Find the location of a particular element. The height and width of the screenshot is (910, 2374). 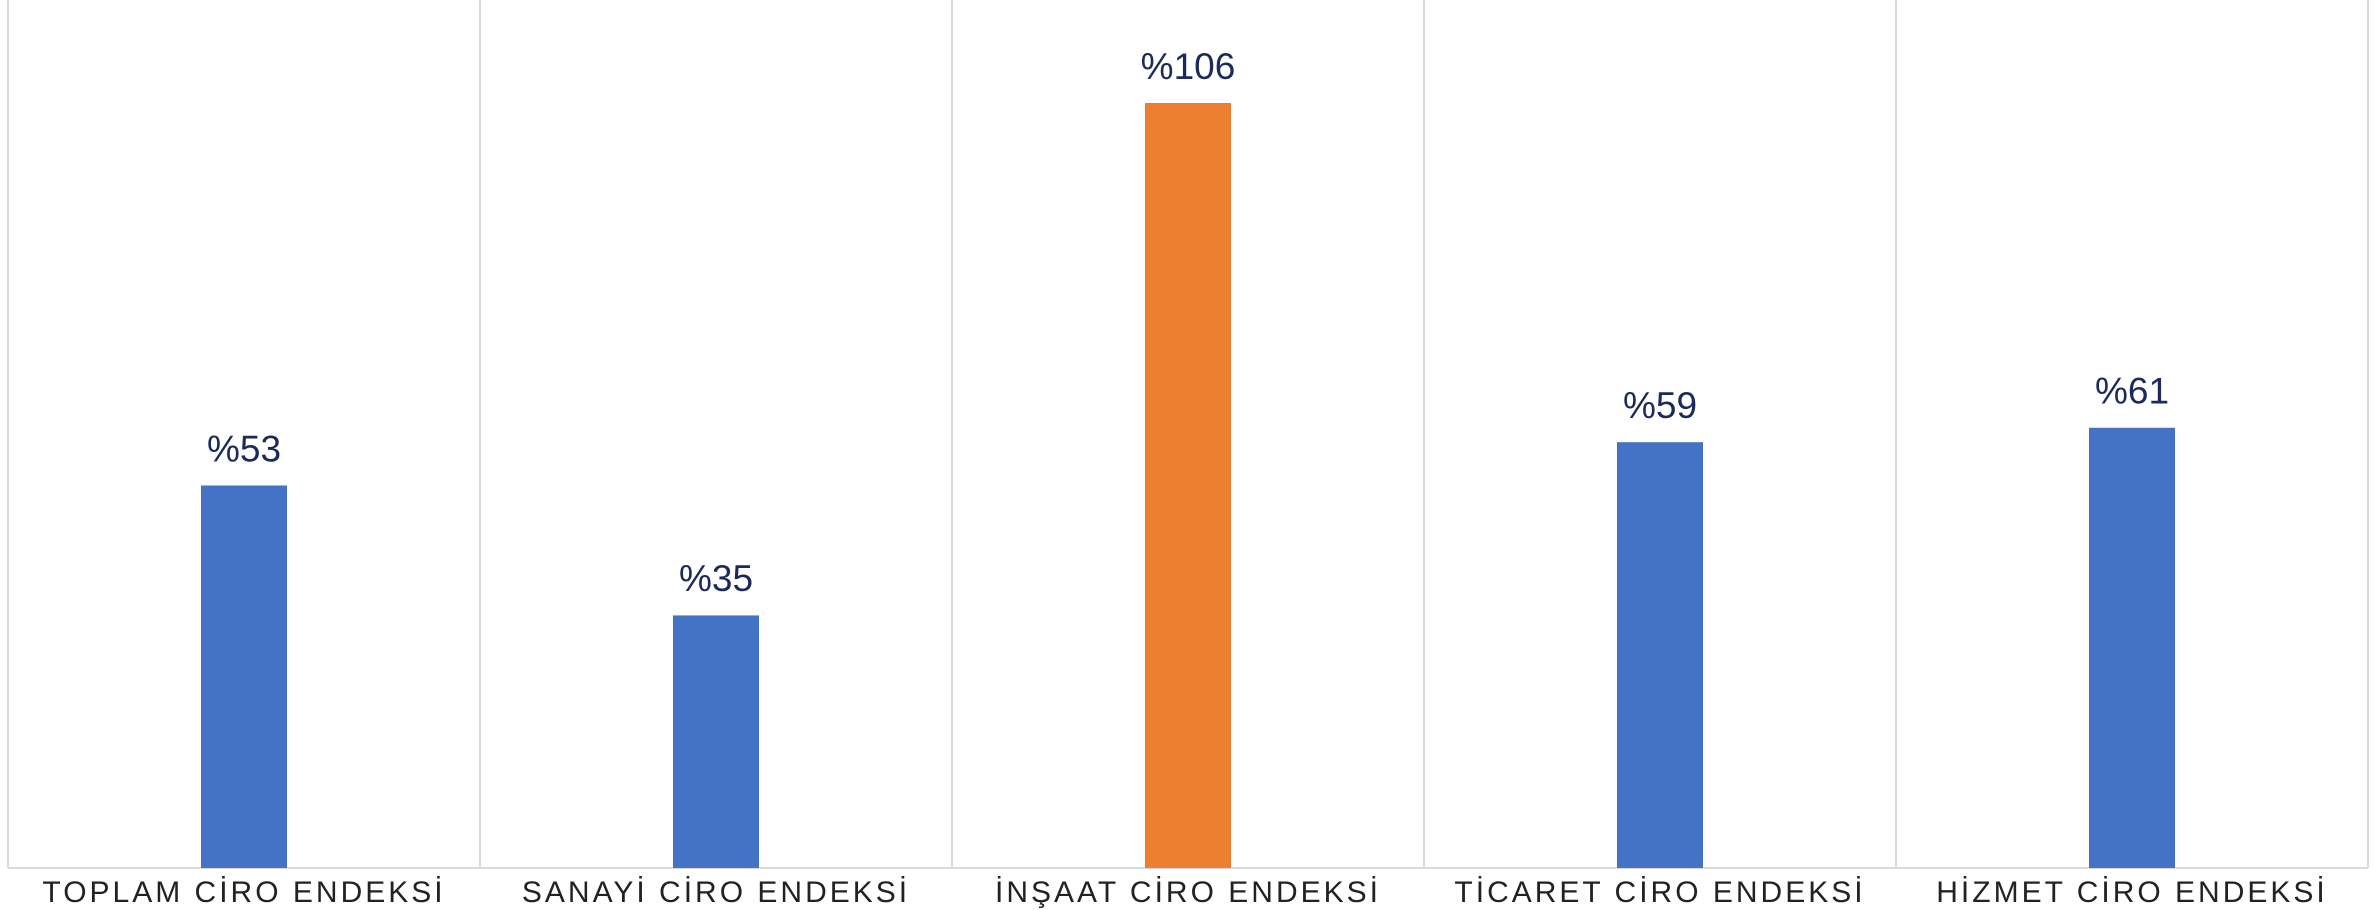

value-label: %53 is located at coordinates (244, 448).